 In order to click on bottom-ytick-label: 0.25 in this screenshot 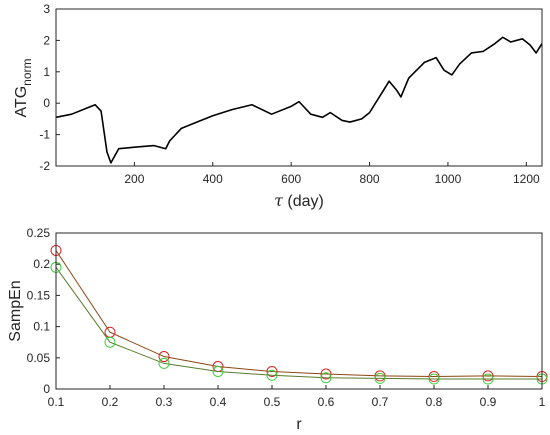, I will do `click(39, 233)`.